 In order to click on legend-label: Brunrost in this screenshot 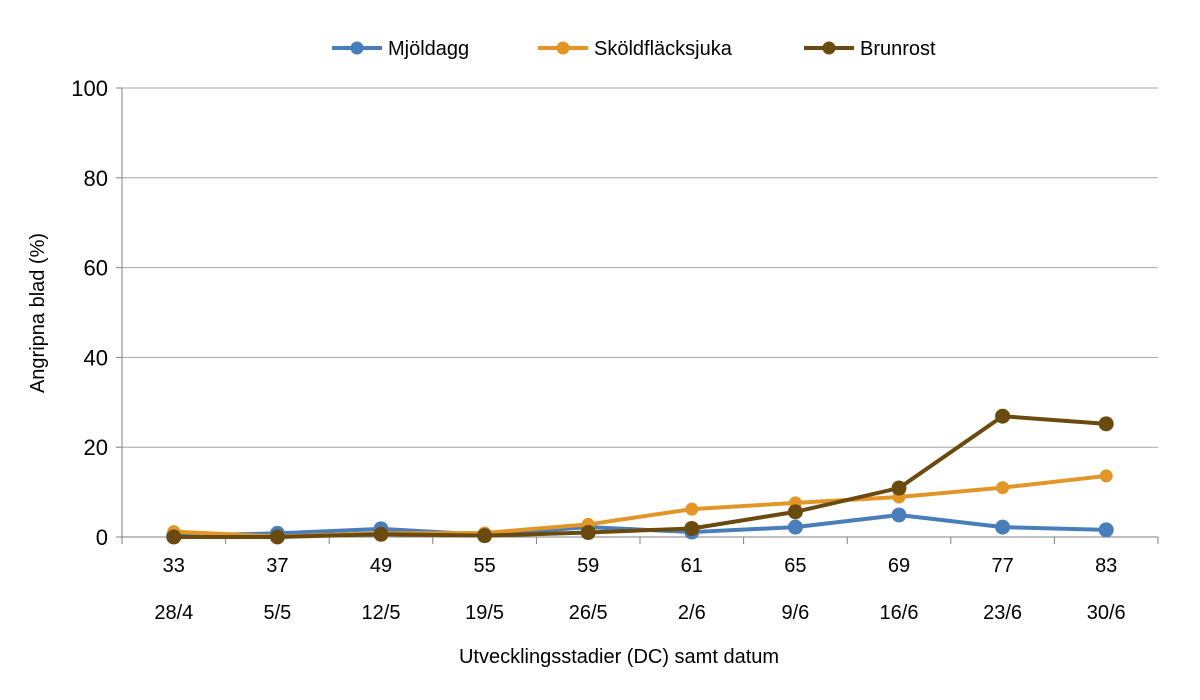, I will do `click(898, 49)`.